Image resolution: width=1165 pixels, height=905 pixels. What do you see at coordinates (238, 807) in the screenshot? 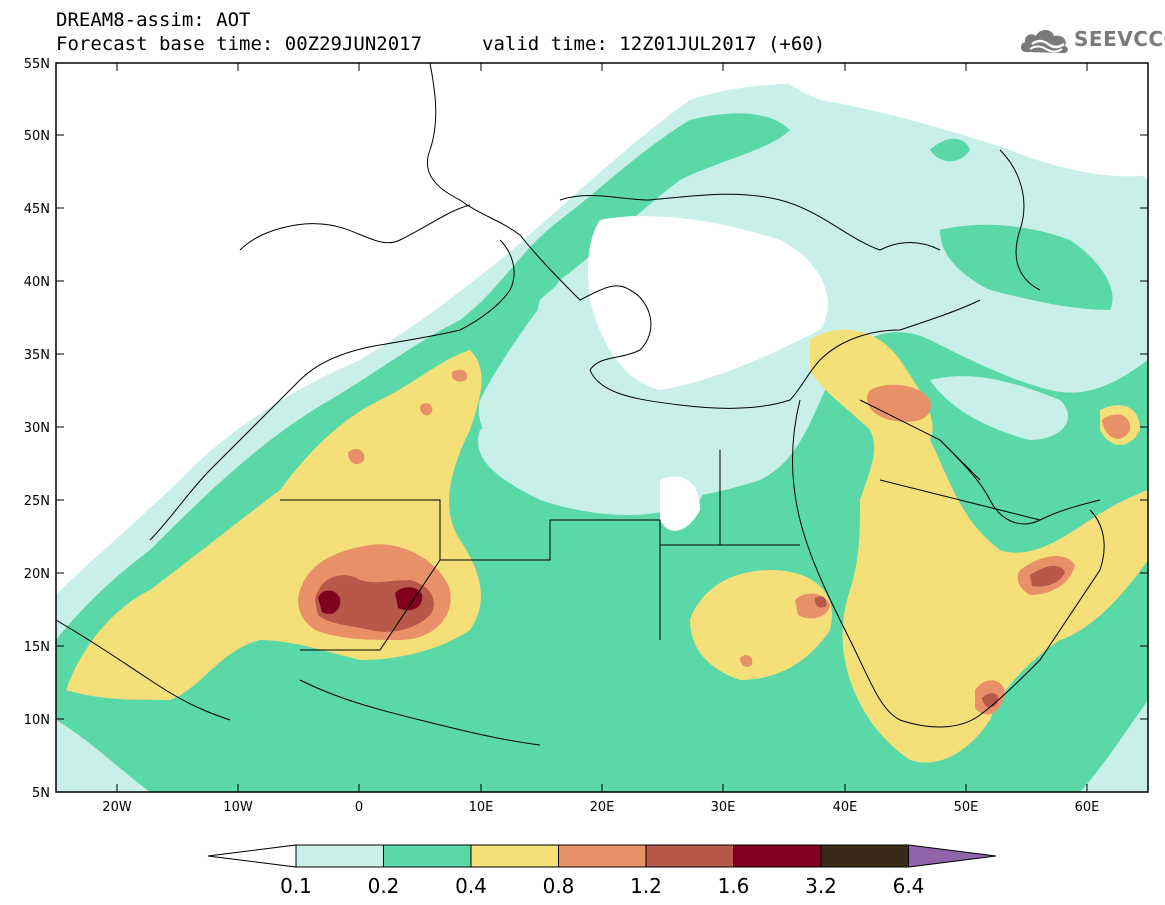
I see `lon-tick-label: 10W` at bounding box center [238, 807].